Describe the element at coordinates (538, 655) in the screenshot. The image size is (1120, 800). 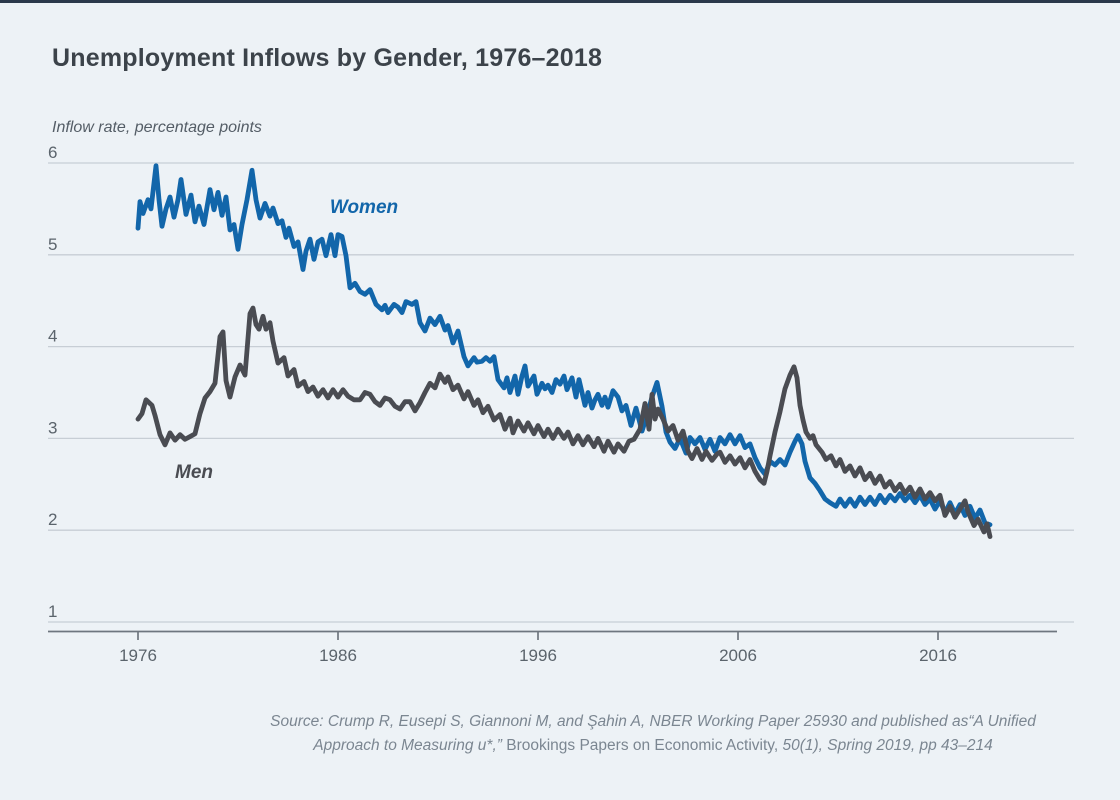
I see `x-tick-label: 1996` at that location.